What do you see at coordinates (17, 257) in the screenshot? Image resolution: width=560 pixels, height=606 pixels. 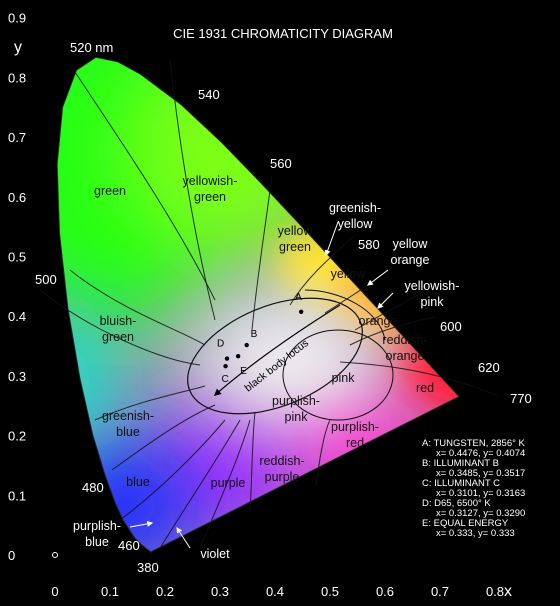 I see `y-tick-label: 0.5` at bounding box center [17, 257].